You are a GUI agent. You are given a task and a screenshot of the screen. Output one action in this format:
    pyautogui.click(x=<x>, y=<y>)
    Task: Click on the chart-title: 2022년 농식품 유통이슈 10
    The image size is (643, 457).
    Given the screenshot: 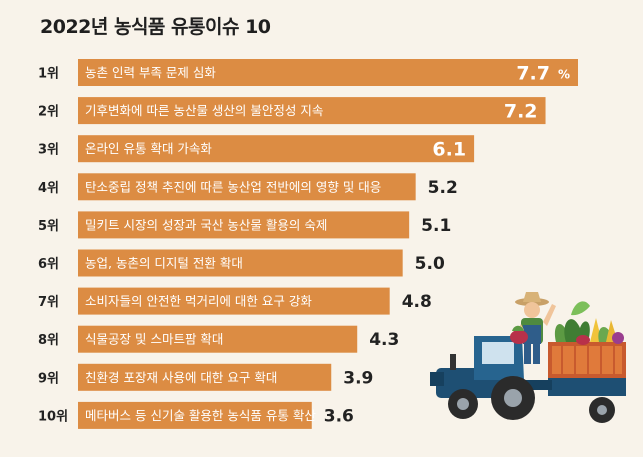 What is the action you would take?
    pyautogui.click(x=155, y=27)
    